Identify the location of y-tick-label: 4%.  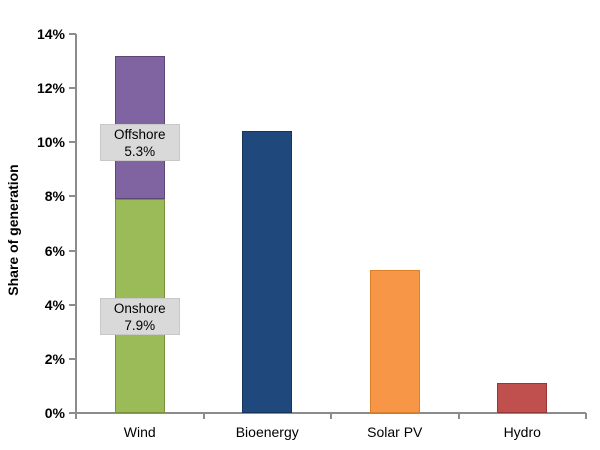
(54, 304).